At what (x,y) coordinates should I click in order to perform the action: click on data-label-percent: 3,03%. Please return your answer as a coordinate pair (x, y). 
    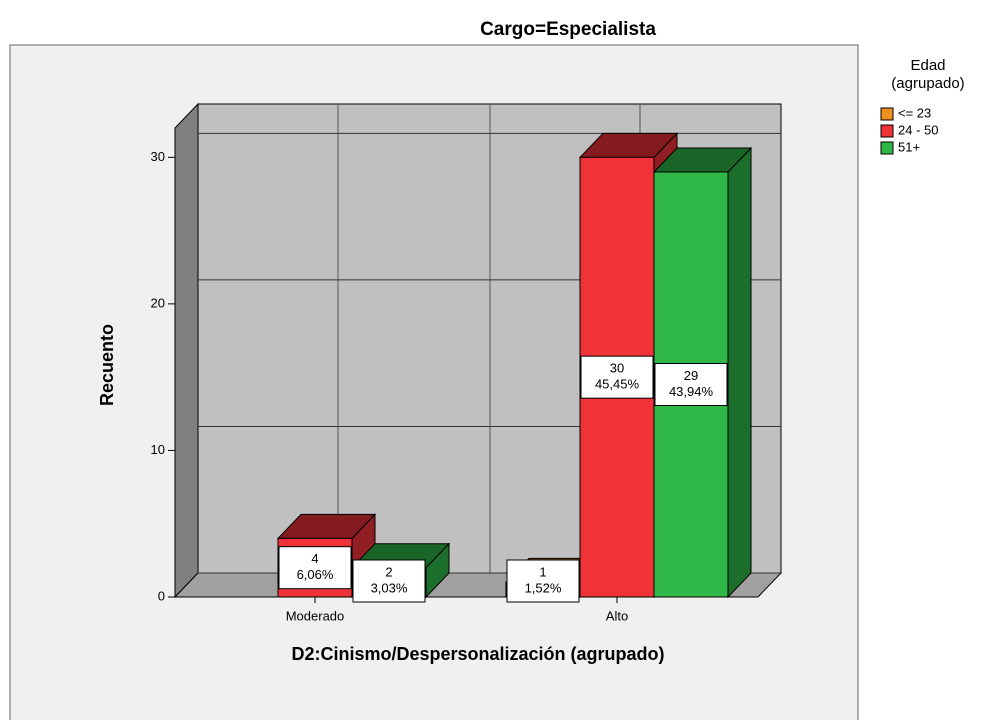
    Looking at the image, I should click on (389, 587).